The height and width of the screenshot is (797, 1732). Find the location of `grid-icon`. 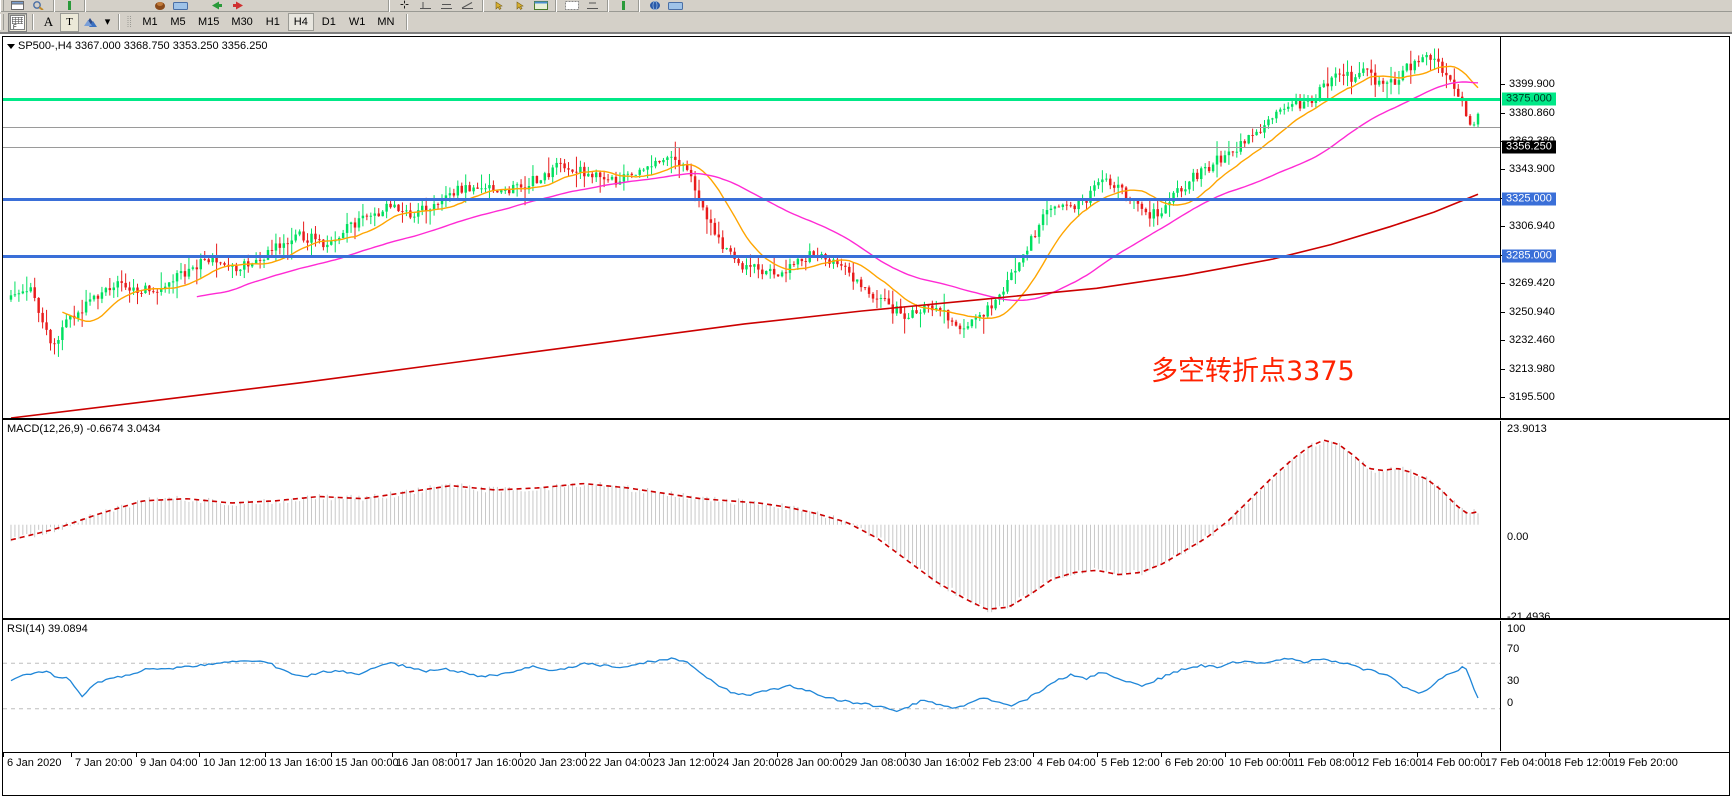

grid-icon is located at coordinates (540, 7).